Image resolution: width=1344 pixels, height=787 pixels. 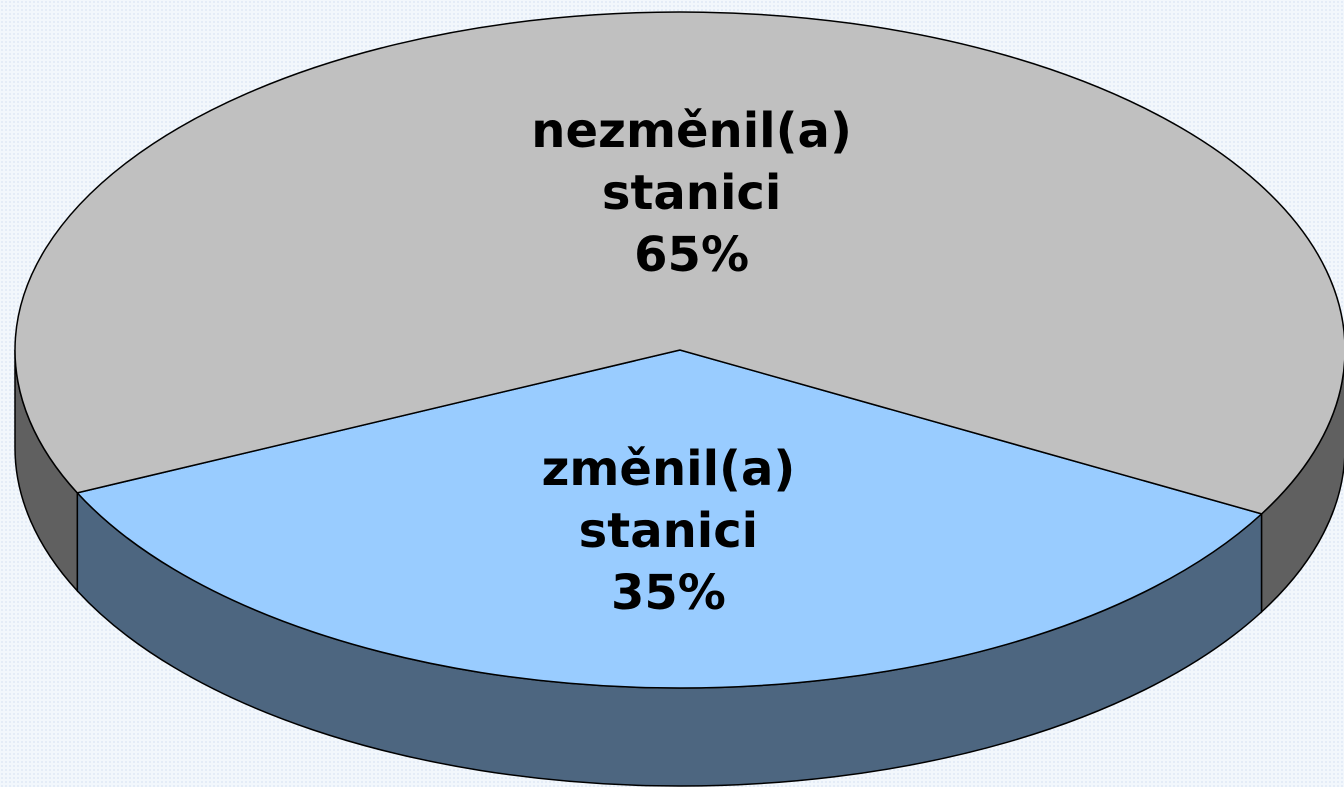 What do you see at coordinates (691, 162) in the screenshot?
I see `category-label: nezměnil(a) stanici` at bounding box center [691, 162].